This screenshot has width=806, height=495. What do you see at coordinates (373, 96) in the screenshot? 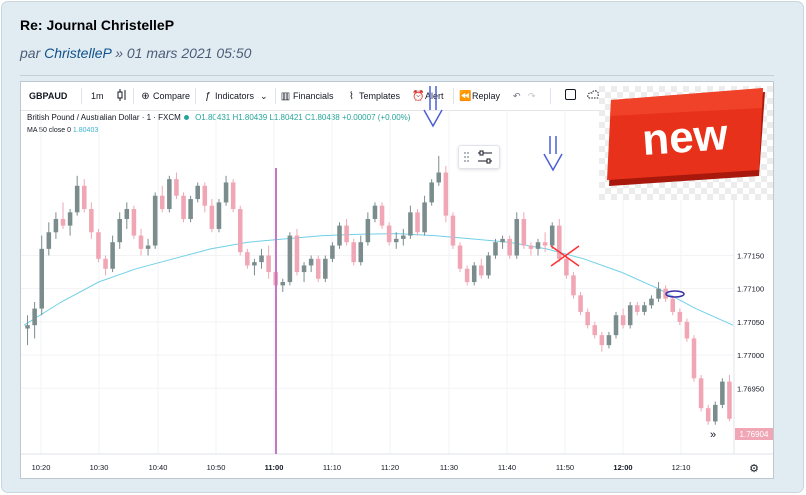
I see `templates-button: ⌇ Templates` at bounding box center [373, 96].